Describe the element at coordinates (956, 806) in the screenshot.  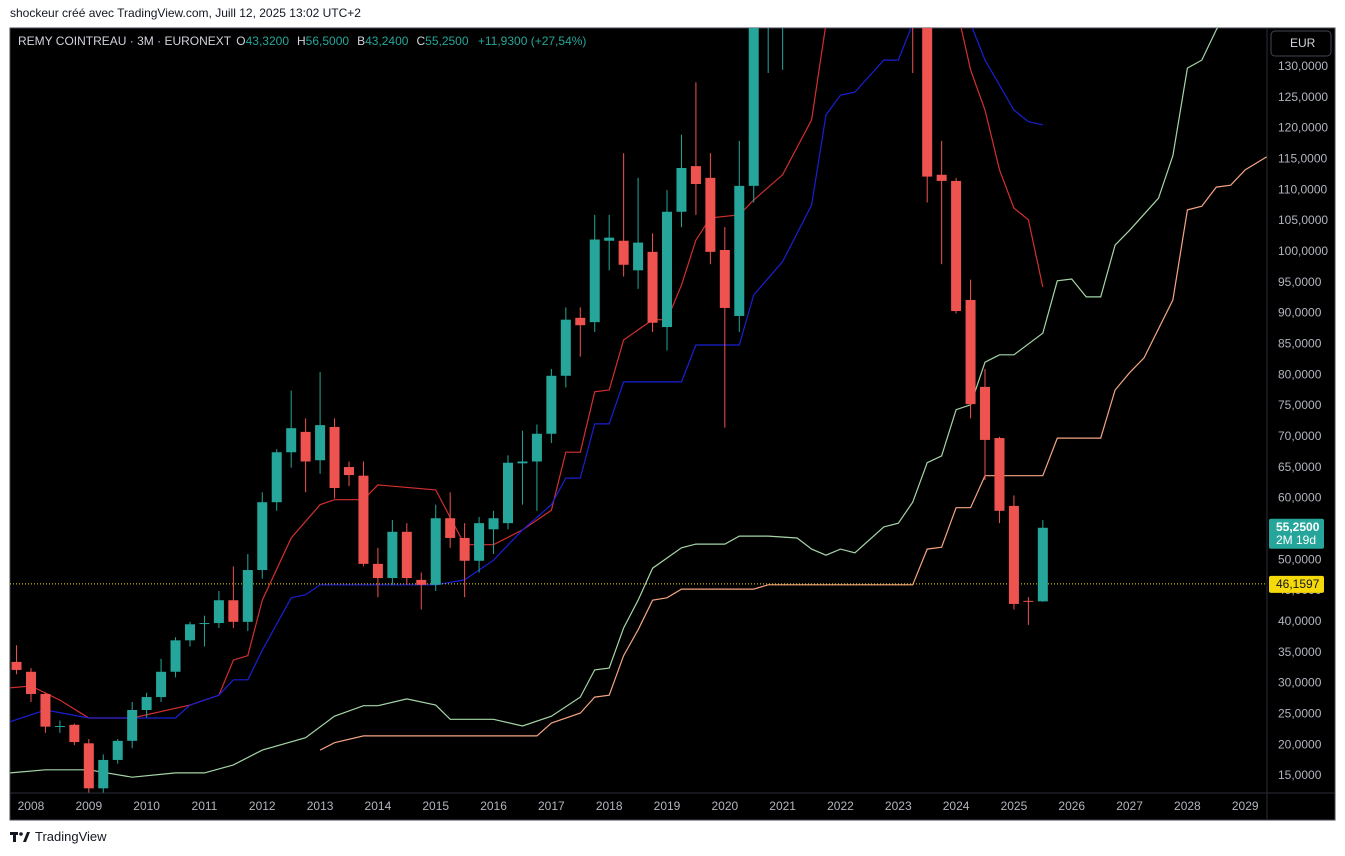
I see `x-tick-label: 2024` at that location.